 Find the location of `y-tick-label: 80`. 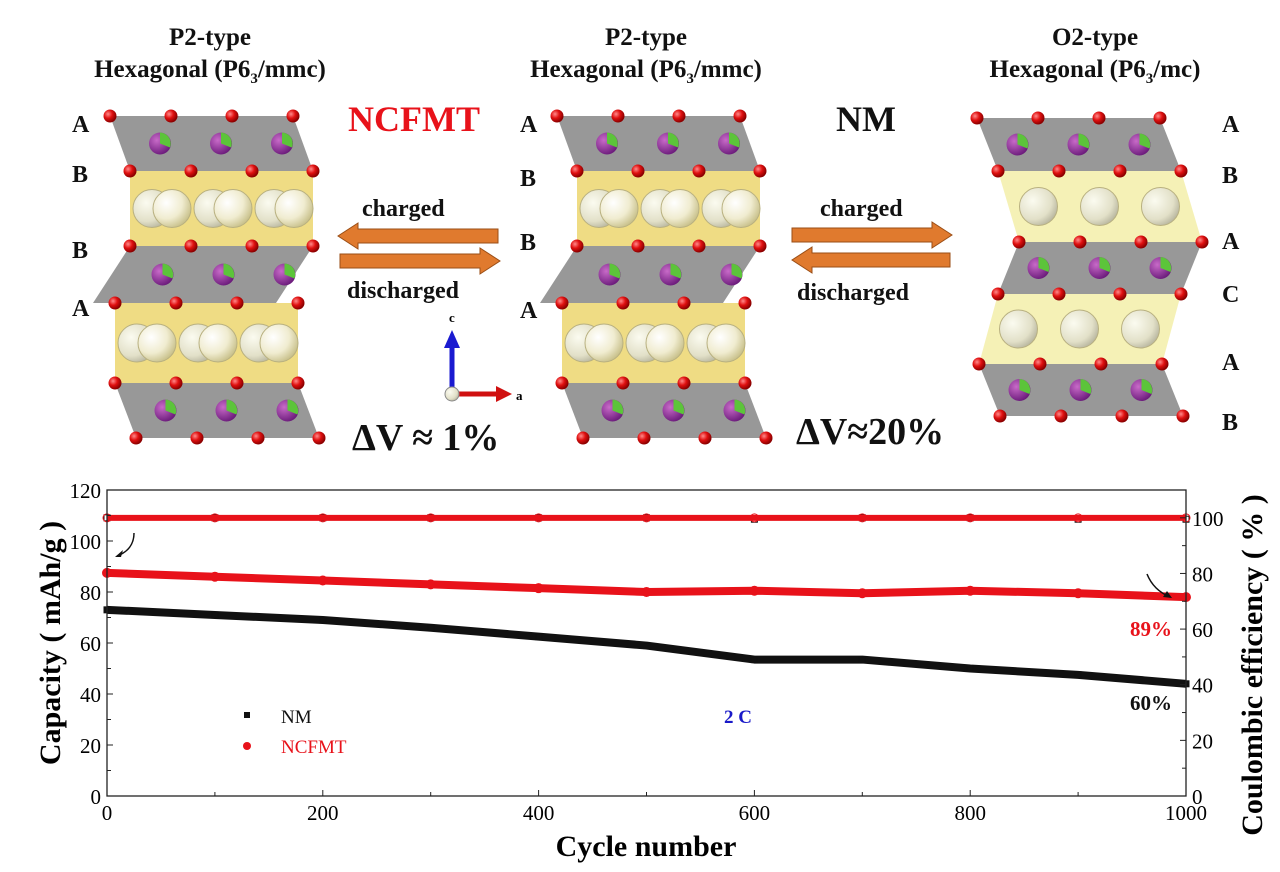

y-tick-label: 80 is located at coordinates (90, 593).